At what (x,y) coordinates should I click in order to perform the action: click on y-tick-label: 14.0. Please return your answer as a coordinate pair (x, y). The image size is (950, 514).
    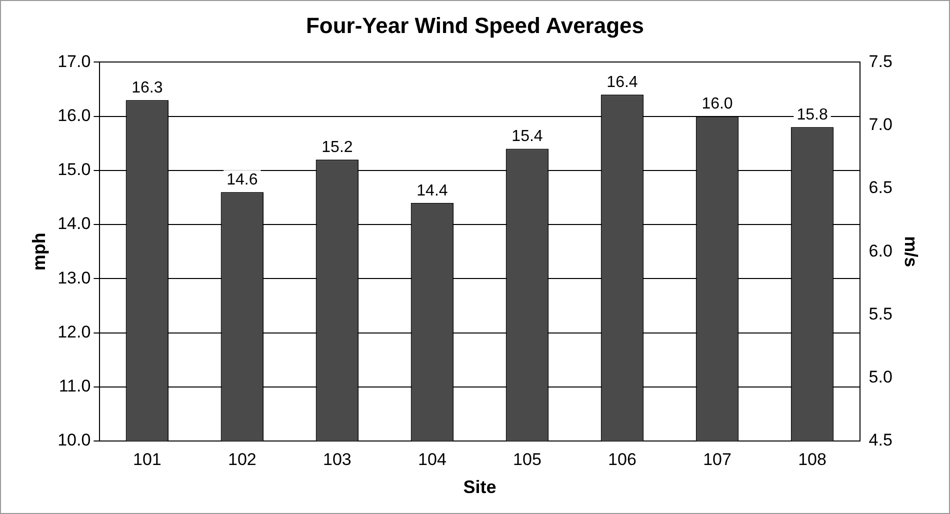
    Looking at the image, I should click on (74, 224).